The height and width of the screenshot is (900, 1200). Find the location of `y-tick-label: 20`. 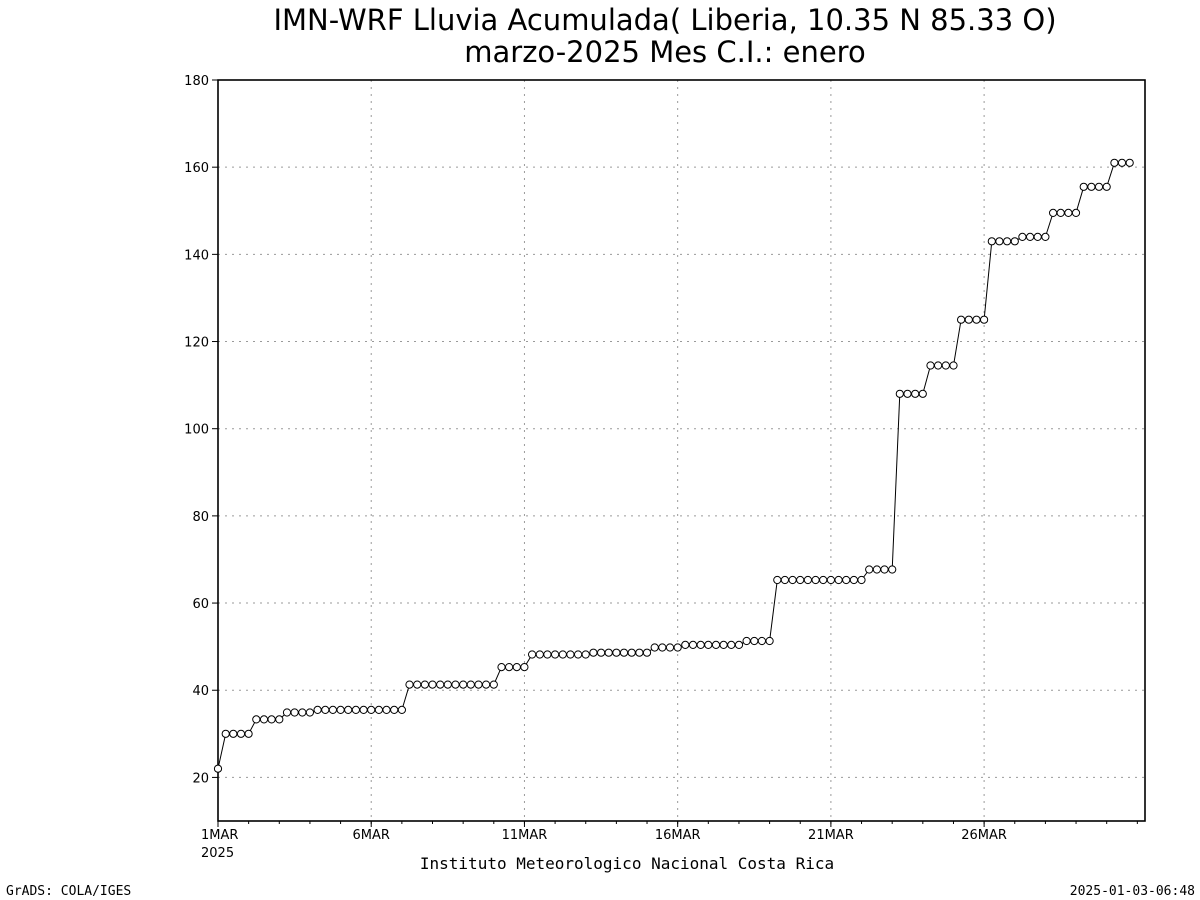

y-tick-label: 20 is located at coordinates (200, 778).